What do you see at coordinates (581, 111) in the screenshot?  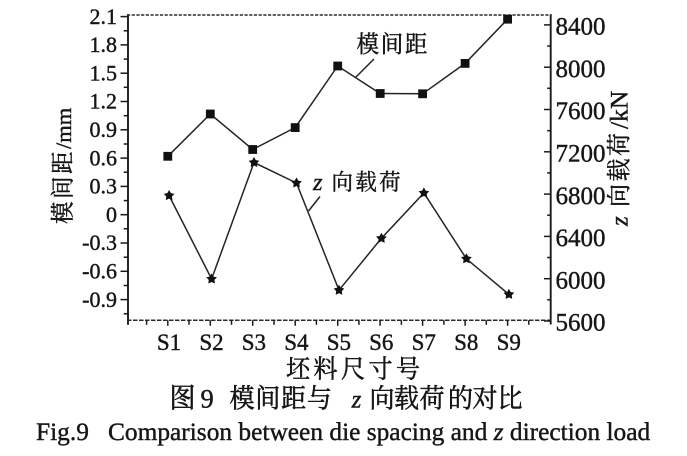 I see `svg-text: 7600` at bounding box center [581, 111].